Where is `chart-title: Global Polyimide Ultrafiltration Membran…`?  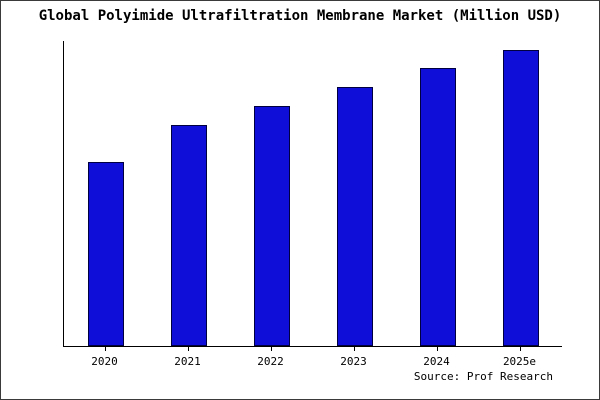 chart-title: Global Polyimide Ultrafiltration Membran… is located at coordinates (300, 16).